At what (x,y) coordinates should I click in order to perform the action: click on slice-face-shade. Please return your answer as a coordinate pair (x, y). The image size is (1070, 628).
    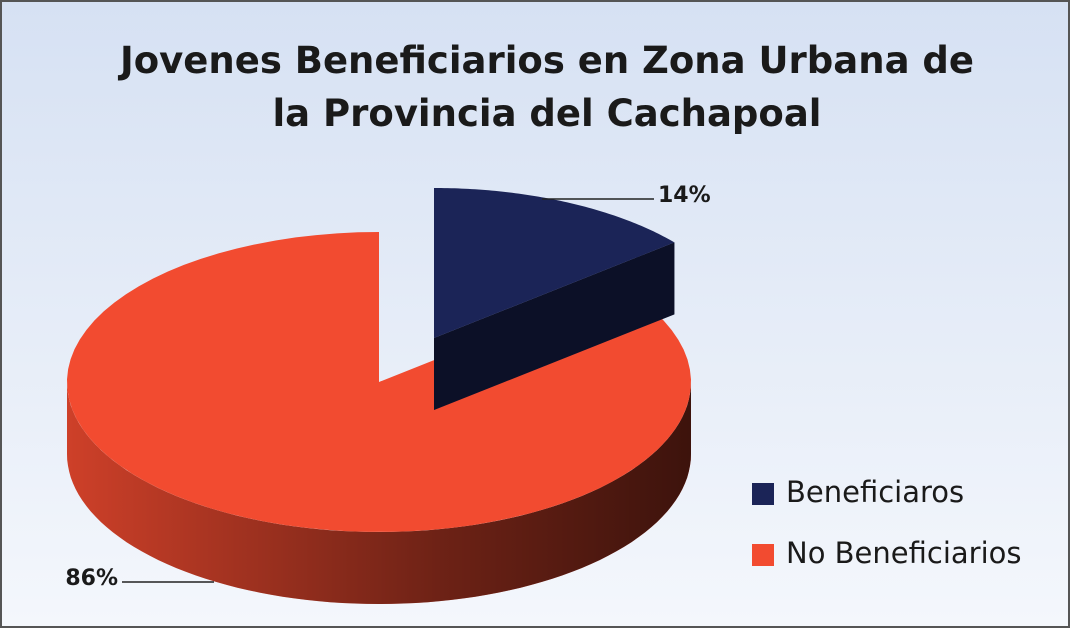
    Looking at the image, I should click on (554, 326).